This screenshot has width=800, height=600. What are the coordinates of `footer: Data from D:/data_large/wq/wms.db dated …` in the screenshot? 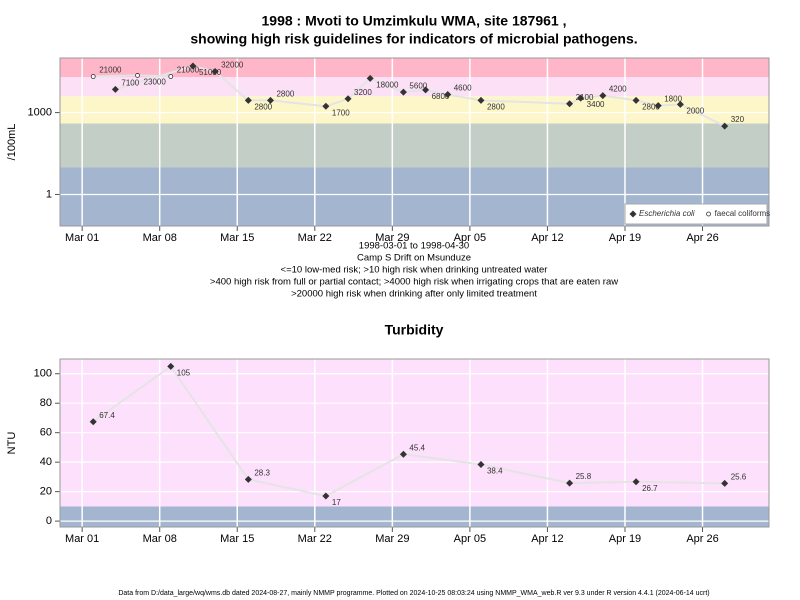 It's located at (413, 593).